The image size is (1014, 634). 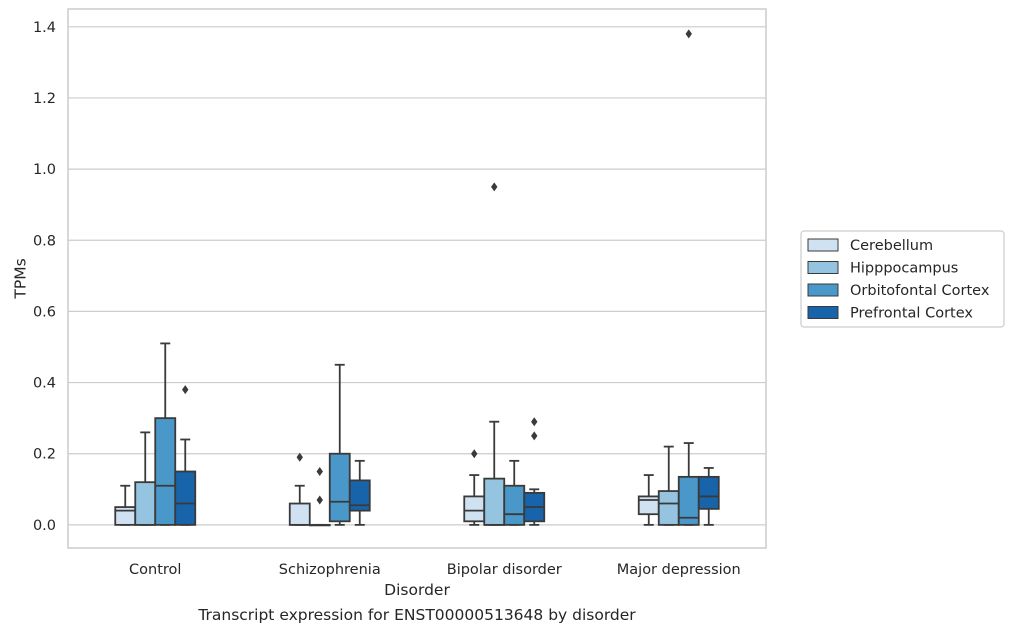 I want to click on y-axis-label: TPMs, so click(x=20, y=278).